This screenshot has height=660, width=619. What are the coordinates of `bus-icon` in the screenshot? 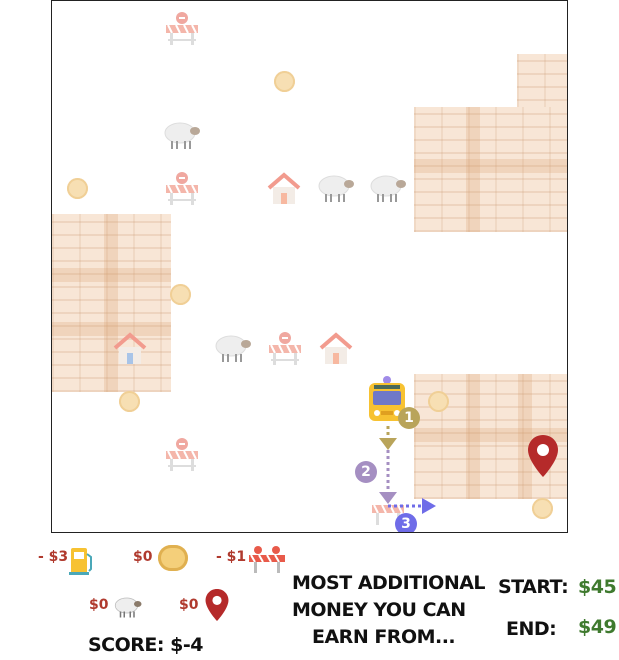 It's located at (387, 398).